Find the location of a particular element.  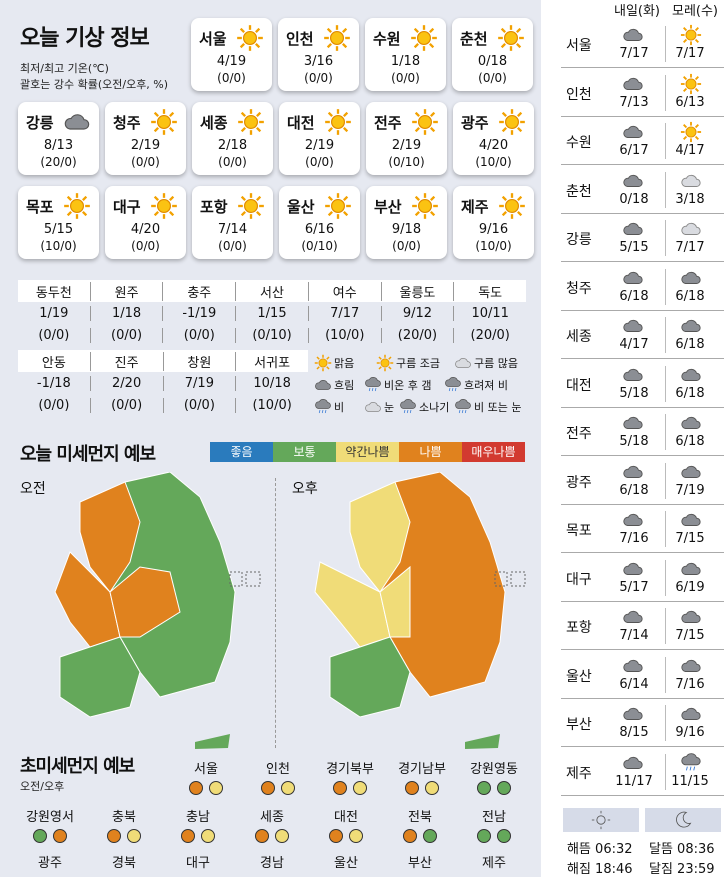

fine-region: 경기남부 is located at coordinates (422, 769).